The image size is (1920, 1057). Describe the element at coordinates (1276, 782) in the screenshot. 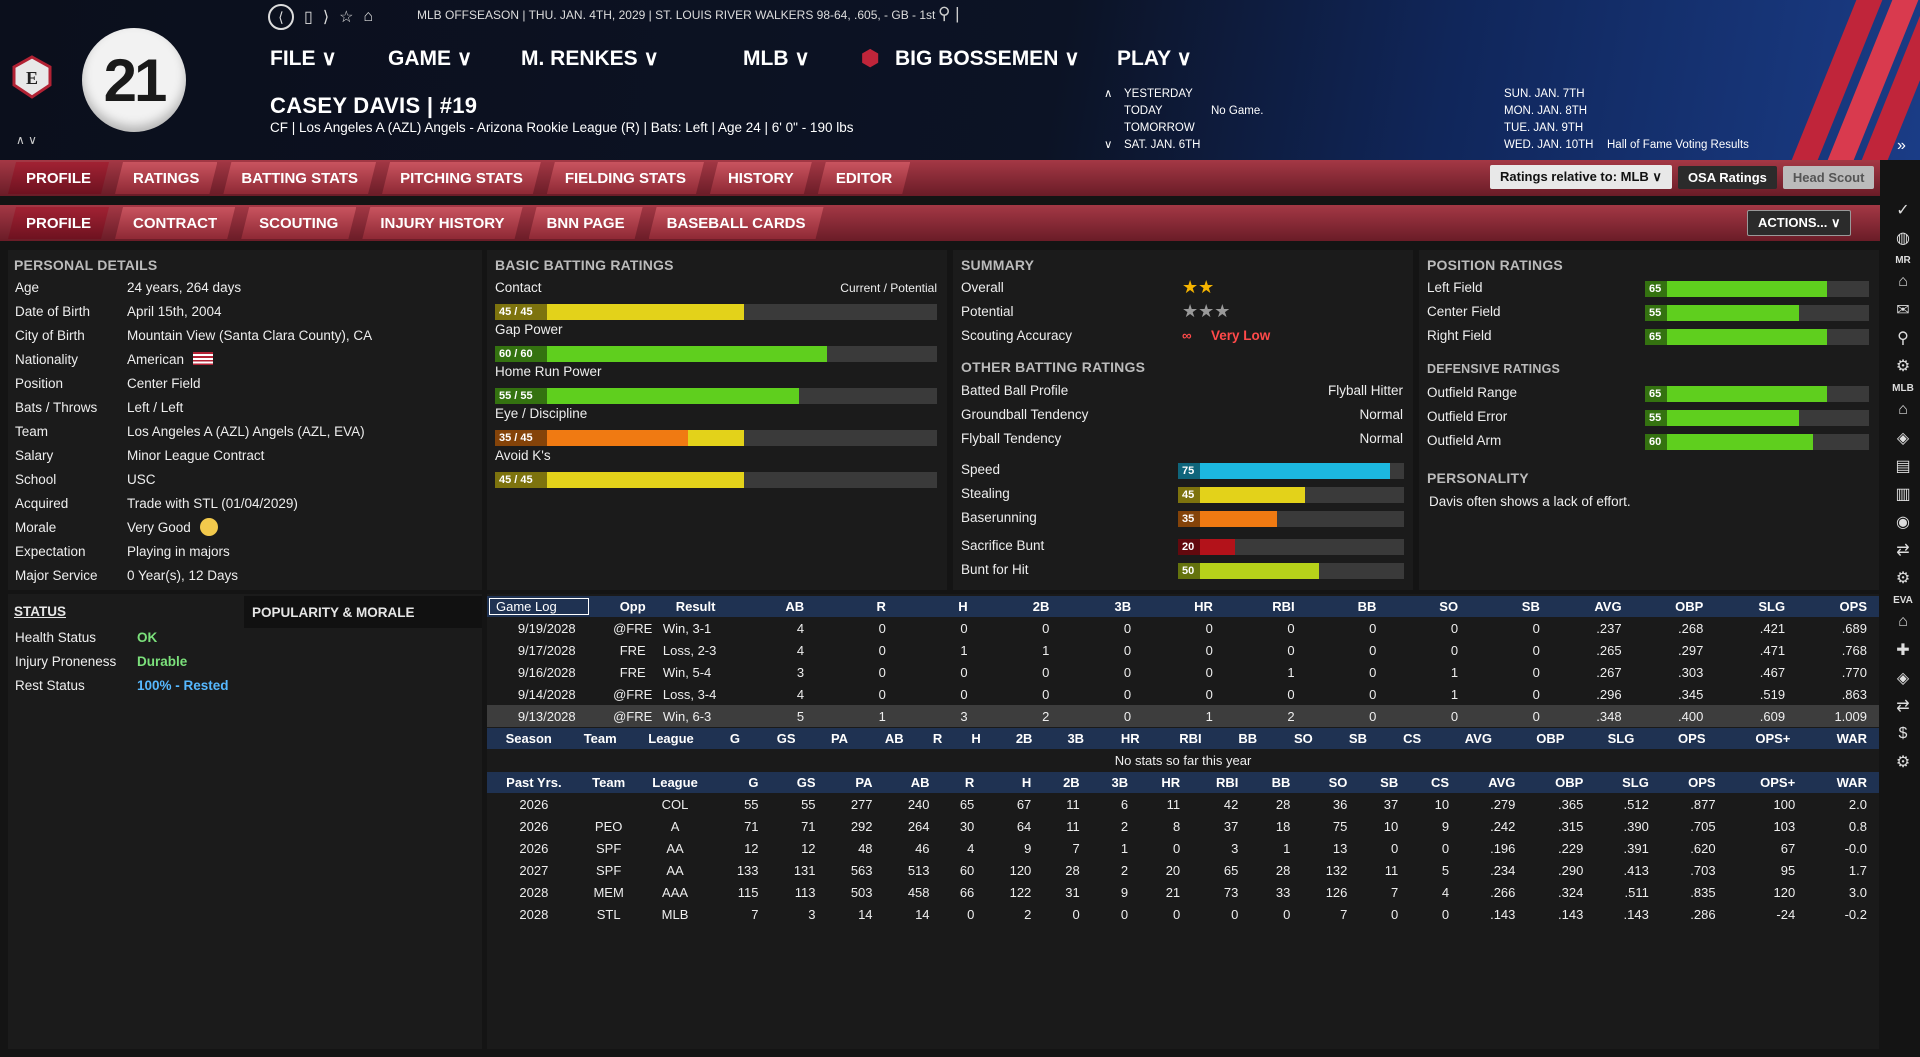

I see `column-header: BB` at that location.